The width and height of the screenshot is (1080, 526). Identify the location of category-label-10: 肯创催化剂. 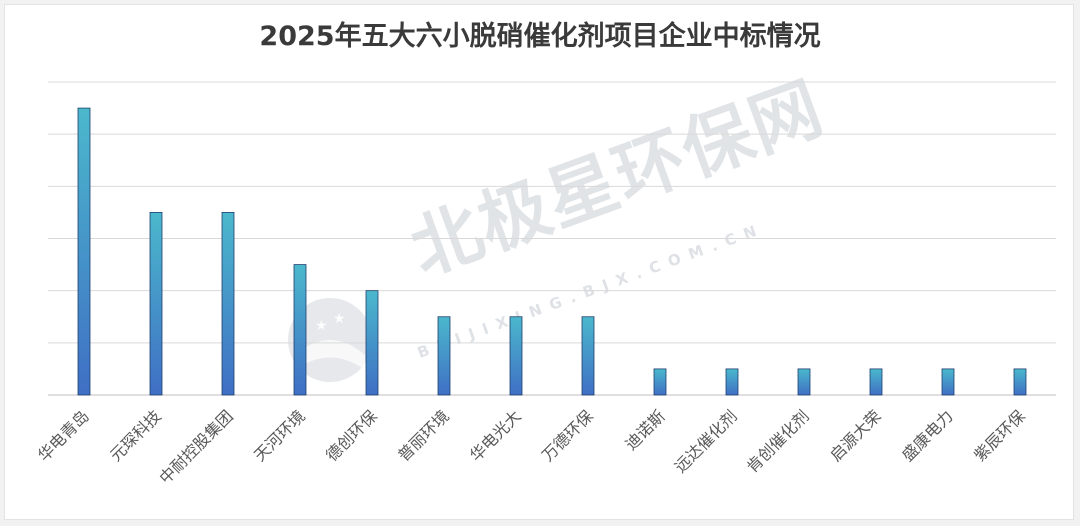
(778, 441).